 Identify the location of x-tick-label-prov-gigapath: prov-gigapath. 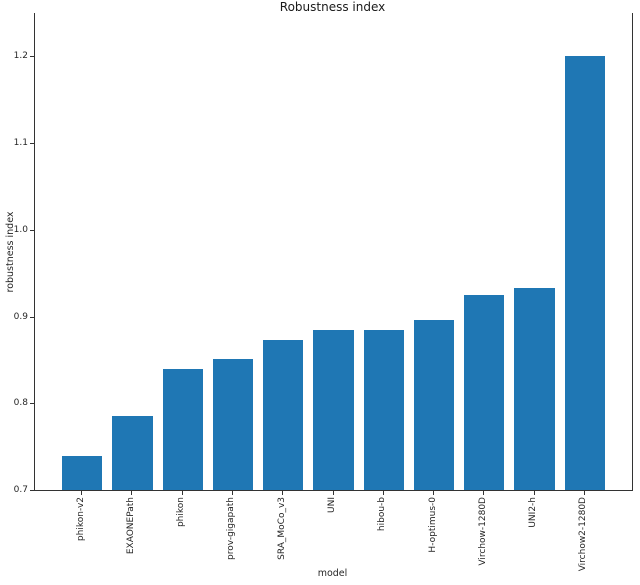
(231, 528).